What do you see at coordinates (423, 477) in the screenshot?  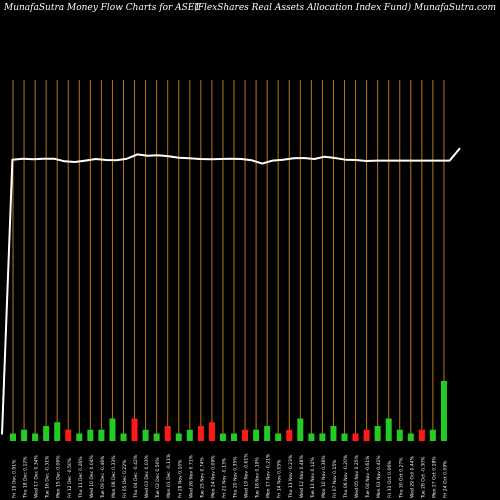 I see `x-tick-label: Tue 28 Oct -0.30%` at bounding box center [423, 477].